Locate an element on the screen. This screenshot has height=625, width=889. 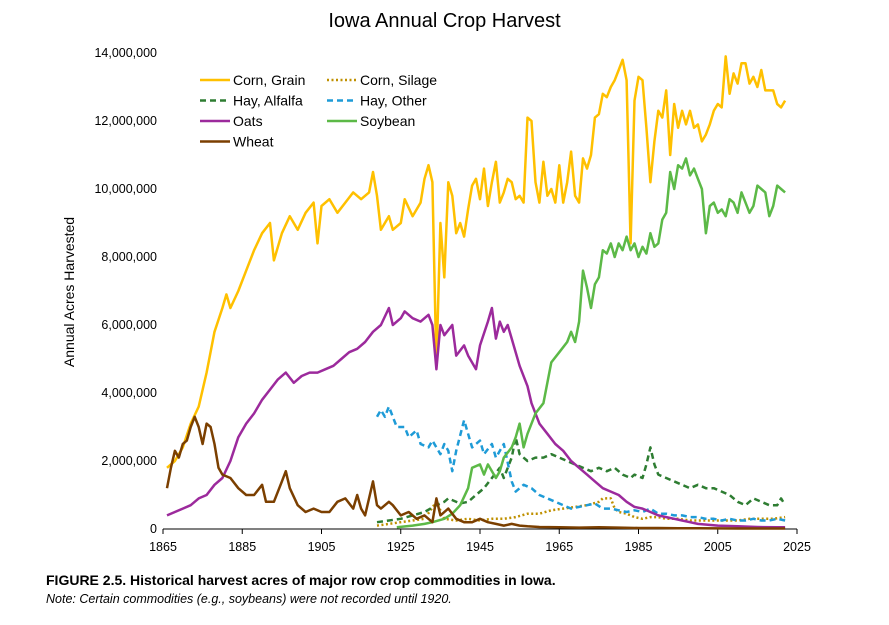
y-tick-label: 2,000,000 is located at coordinates (129, 461).